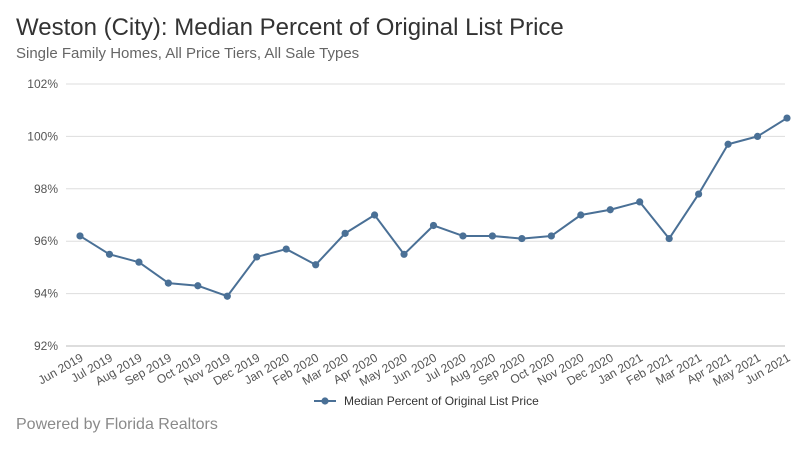 The image size is (800, 450). Describe the element at coordinates (42, 84) in the screenshot. I see `y-tick-label: 102%` at that location.